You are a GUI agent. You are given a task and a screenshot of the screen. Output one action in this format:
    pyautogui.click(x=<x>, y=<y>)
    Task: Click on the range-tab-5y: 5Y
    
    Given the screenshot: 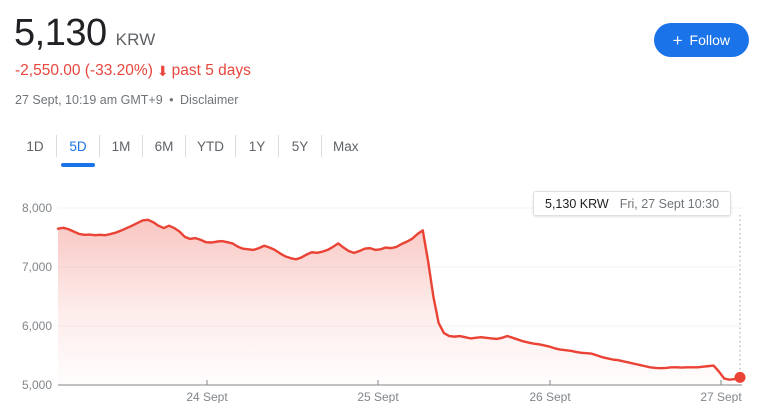 What is the action you would take?
    pyautogui.click(x=300, y=146)
    